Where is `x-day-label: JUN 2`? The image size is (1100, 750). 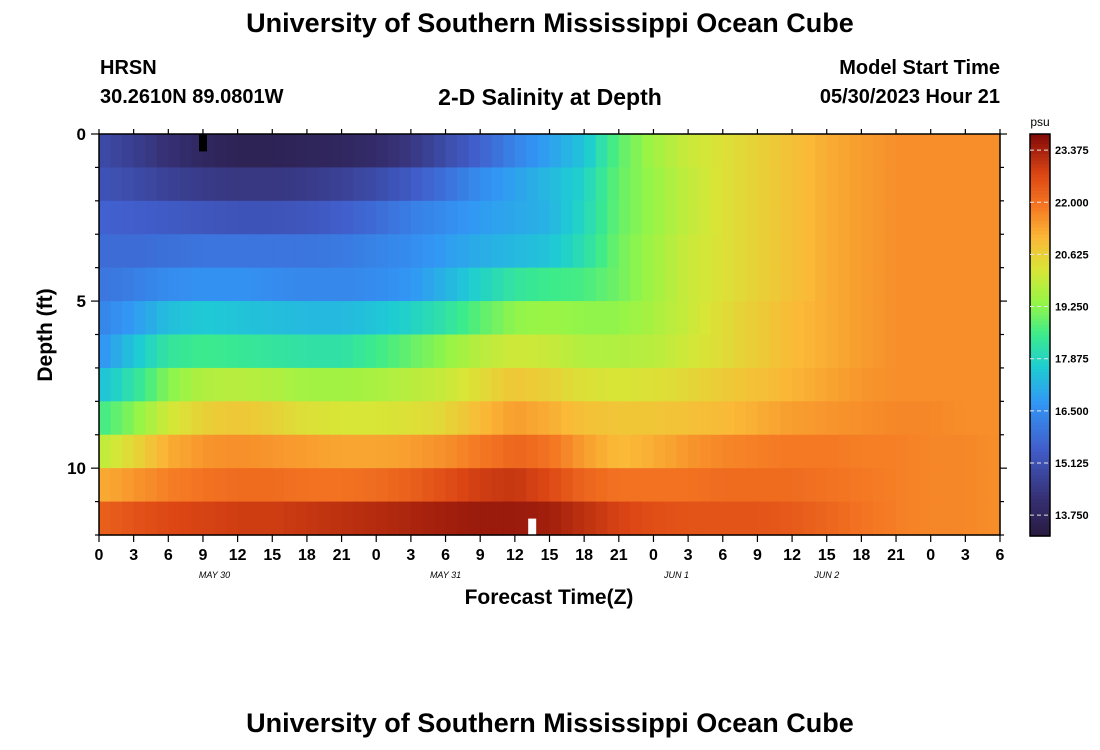 x-day-label: JUN 2 is located at coordinates (826, 575).